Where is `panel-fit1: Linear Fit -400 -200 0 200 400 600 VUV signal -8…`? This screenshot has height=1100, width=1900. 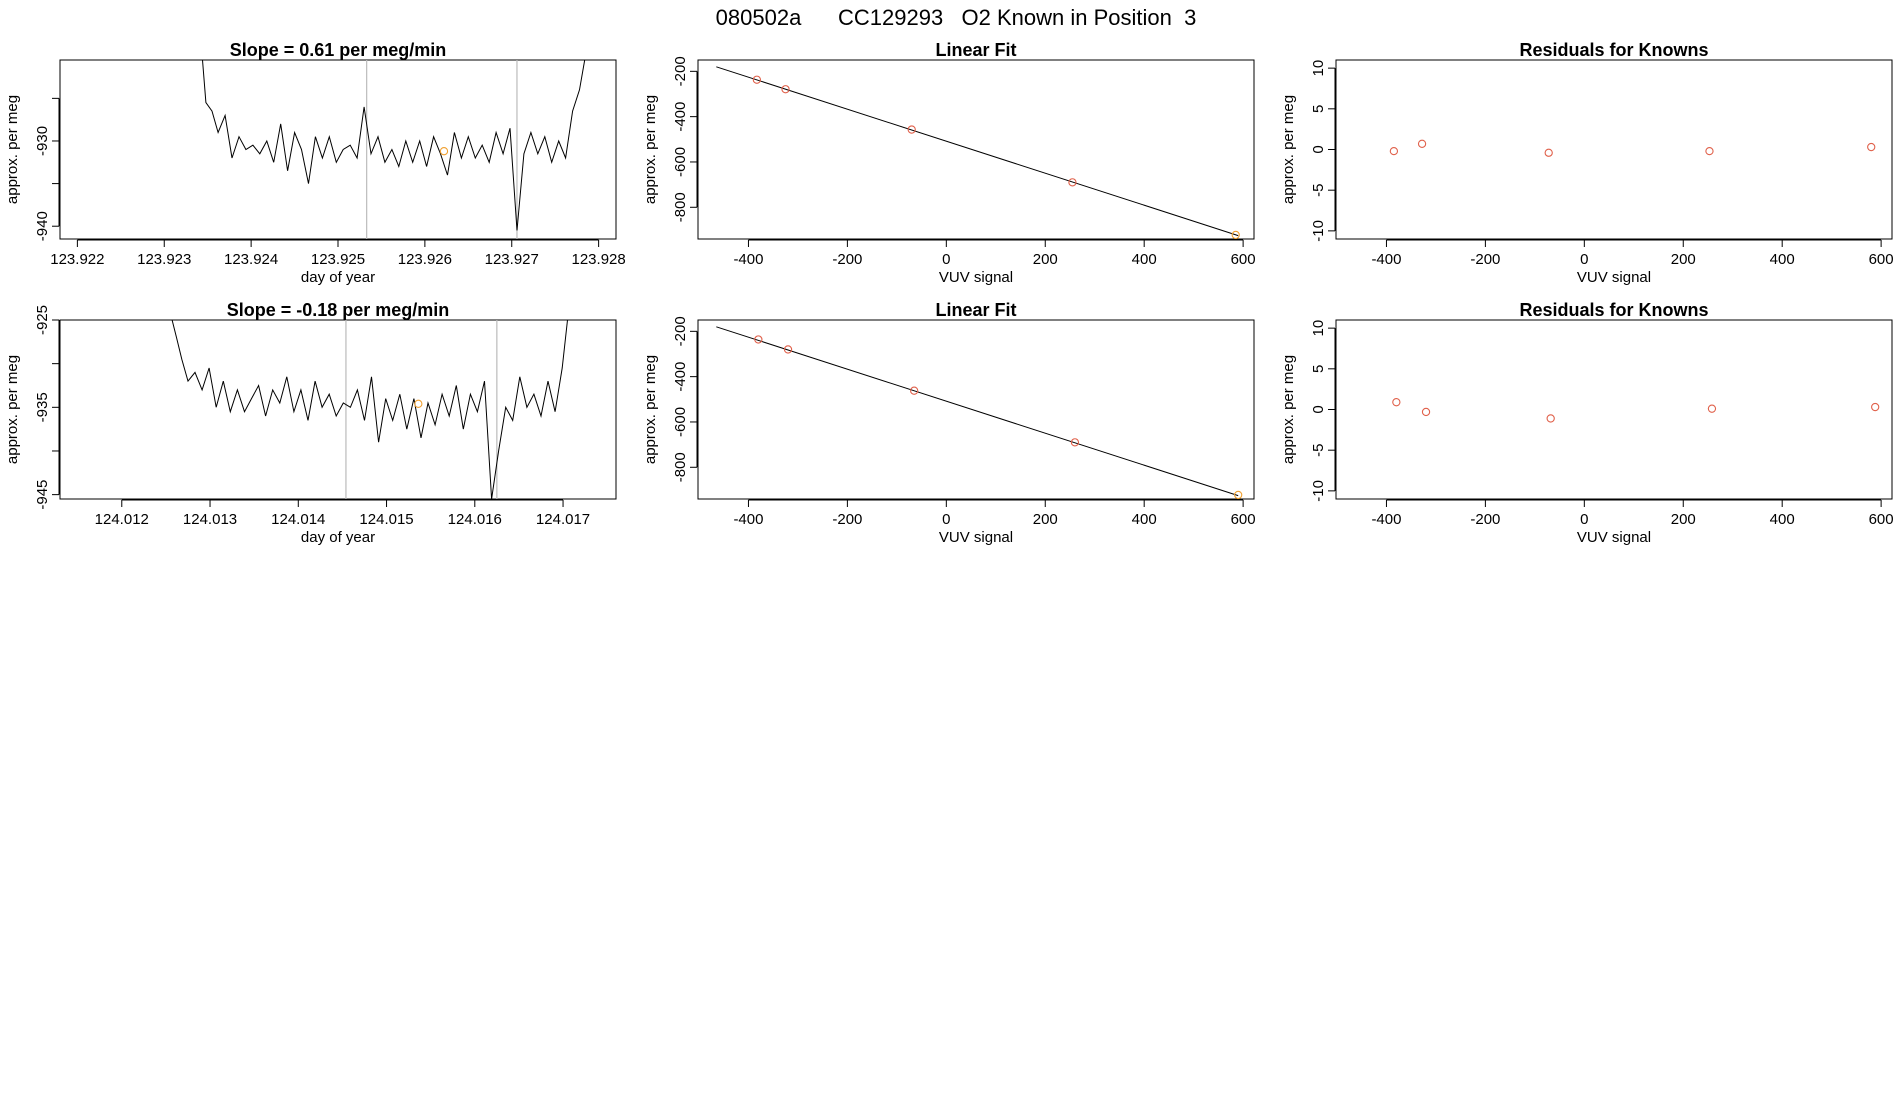 panel-fit1: Linear Fit -400 -200 0 200 400 600 VUV signal -8… is located at coordinates (949, 163).